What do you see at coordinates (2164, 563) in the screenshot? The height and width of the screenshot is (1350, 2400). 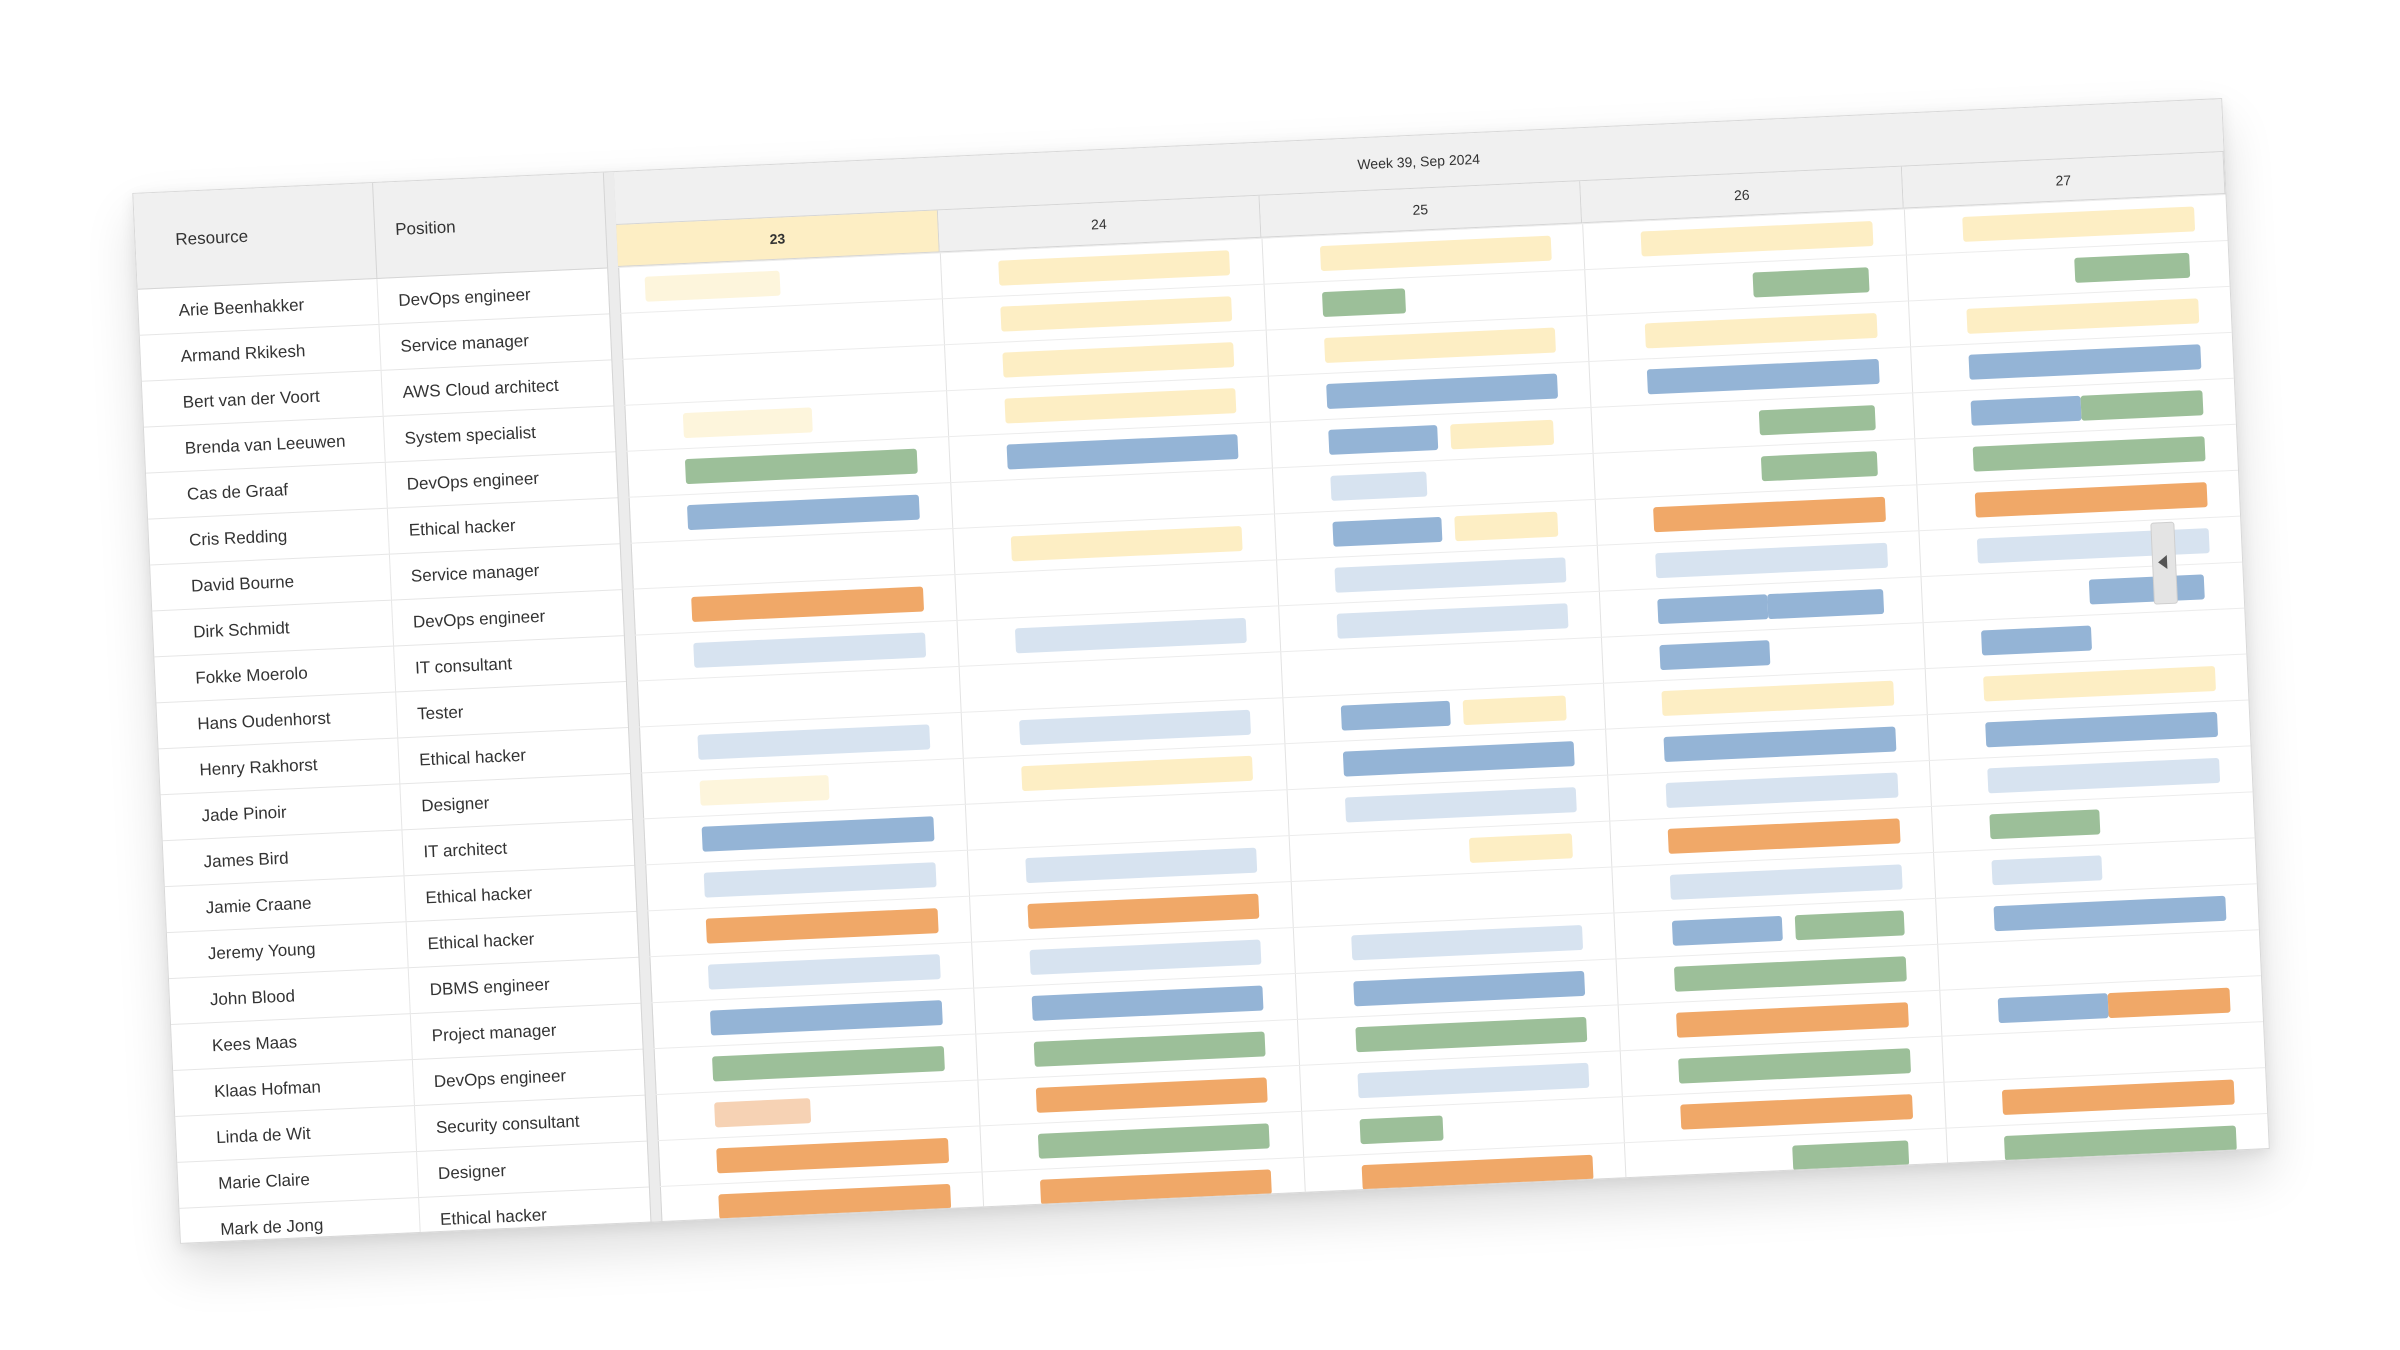 I see `collapse-panel-button` at bounding box center [2164, 563].